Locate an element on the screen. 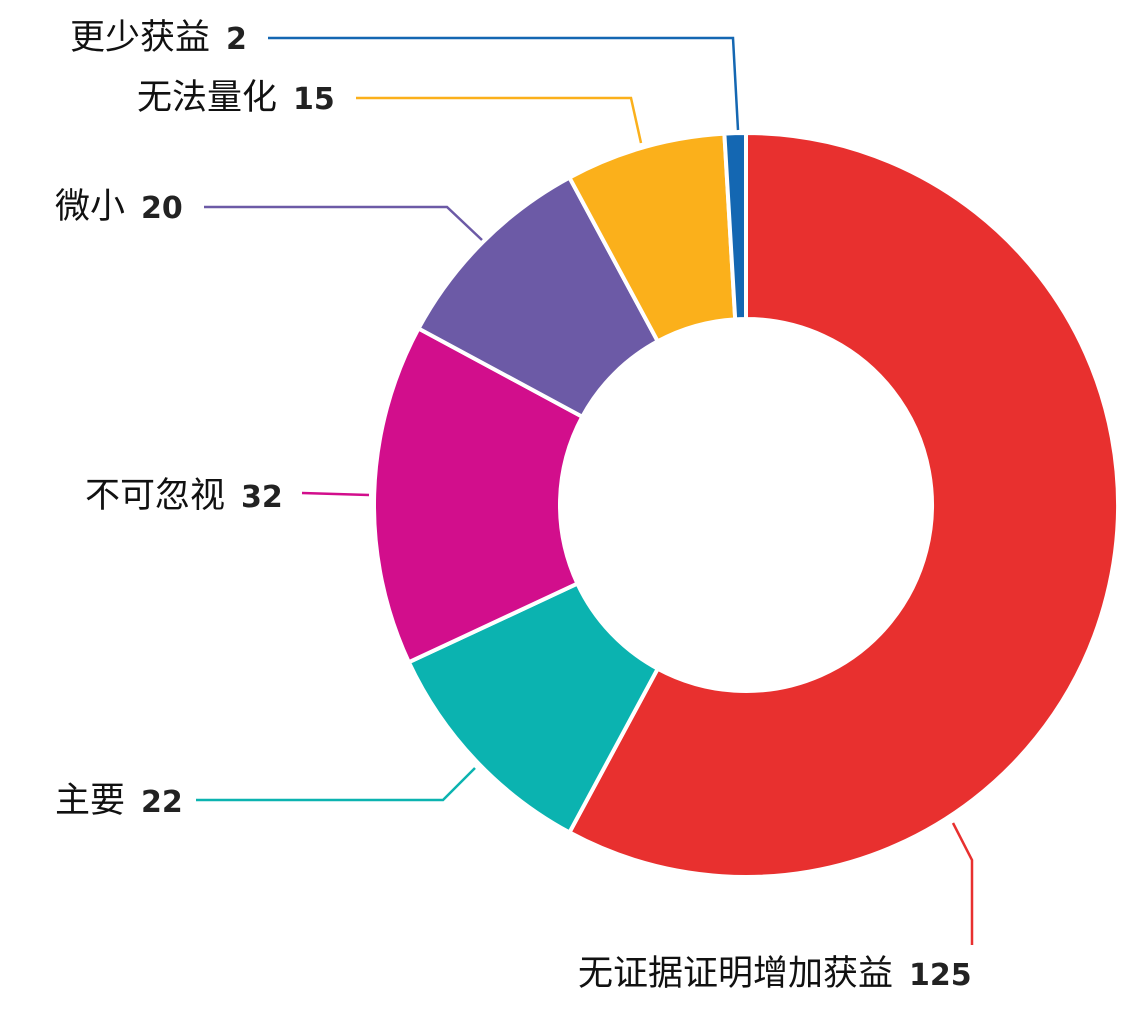  slice-label: 无证据证明增加获益 125 is located at coordinates (775, 974).